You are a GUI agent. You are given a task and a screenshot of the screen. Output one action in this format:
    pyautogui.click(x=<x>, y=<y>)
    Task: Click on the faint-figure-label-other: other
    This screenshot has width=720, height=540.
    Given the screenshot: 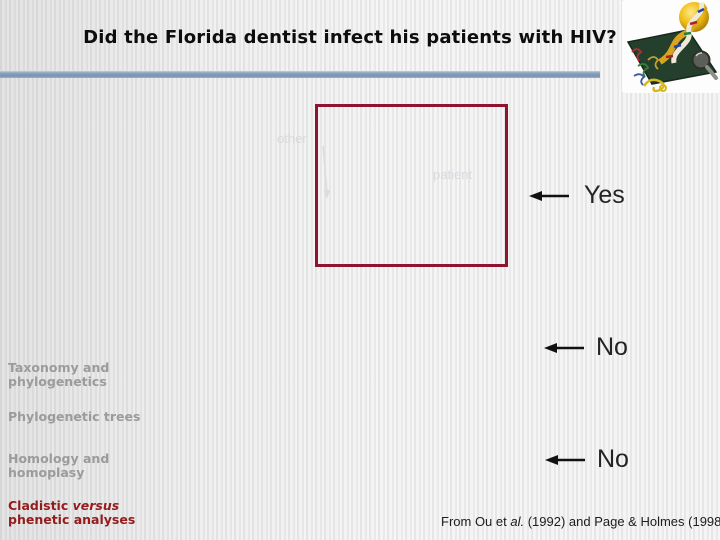 What is the action you would take?
    pyautogui.click(x=292, y=138)
    